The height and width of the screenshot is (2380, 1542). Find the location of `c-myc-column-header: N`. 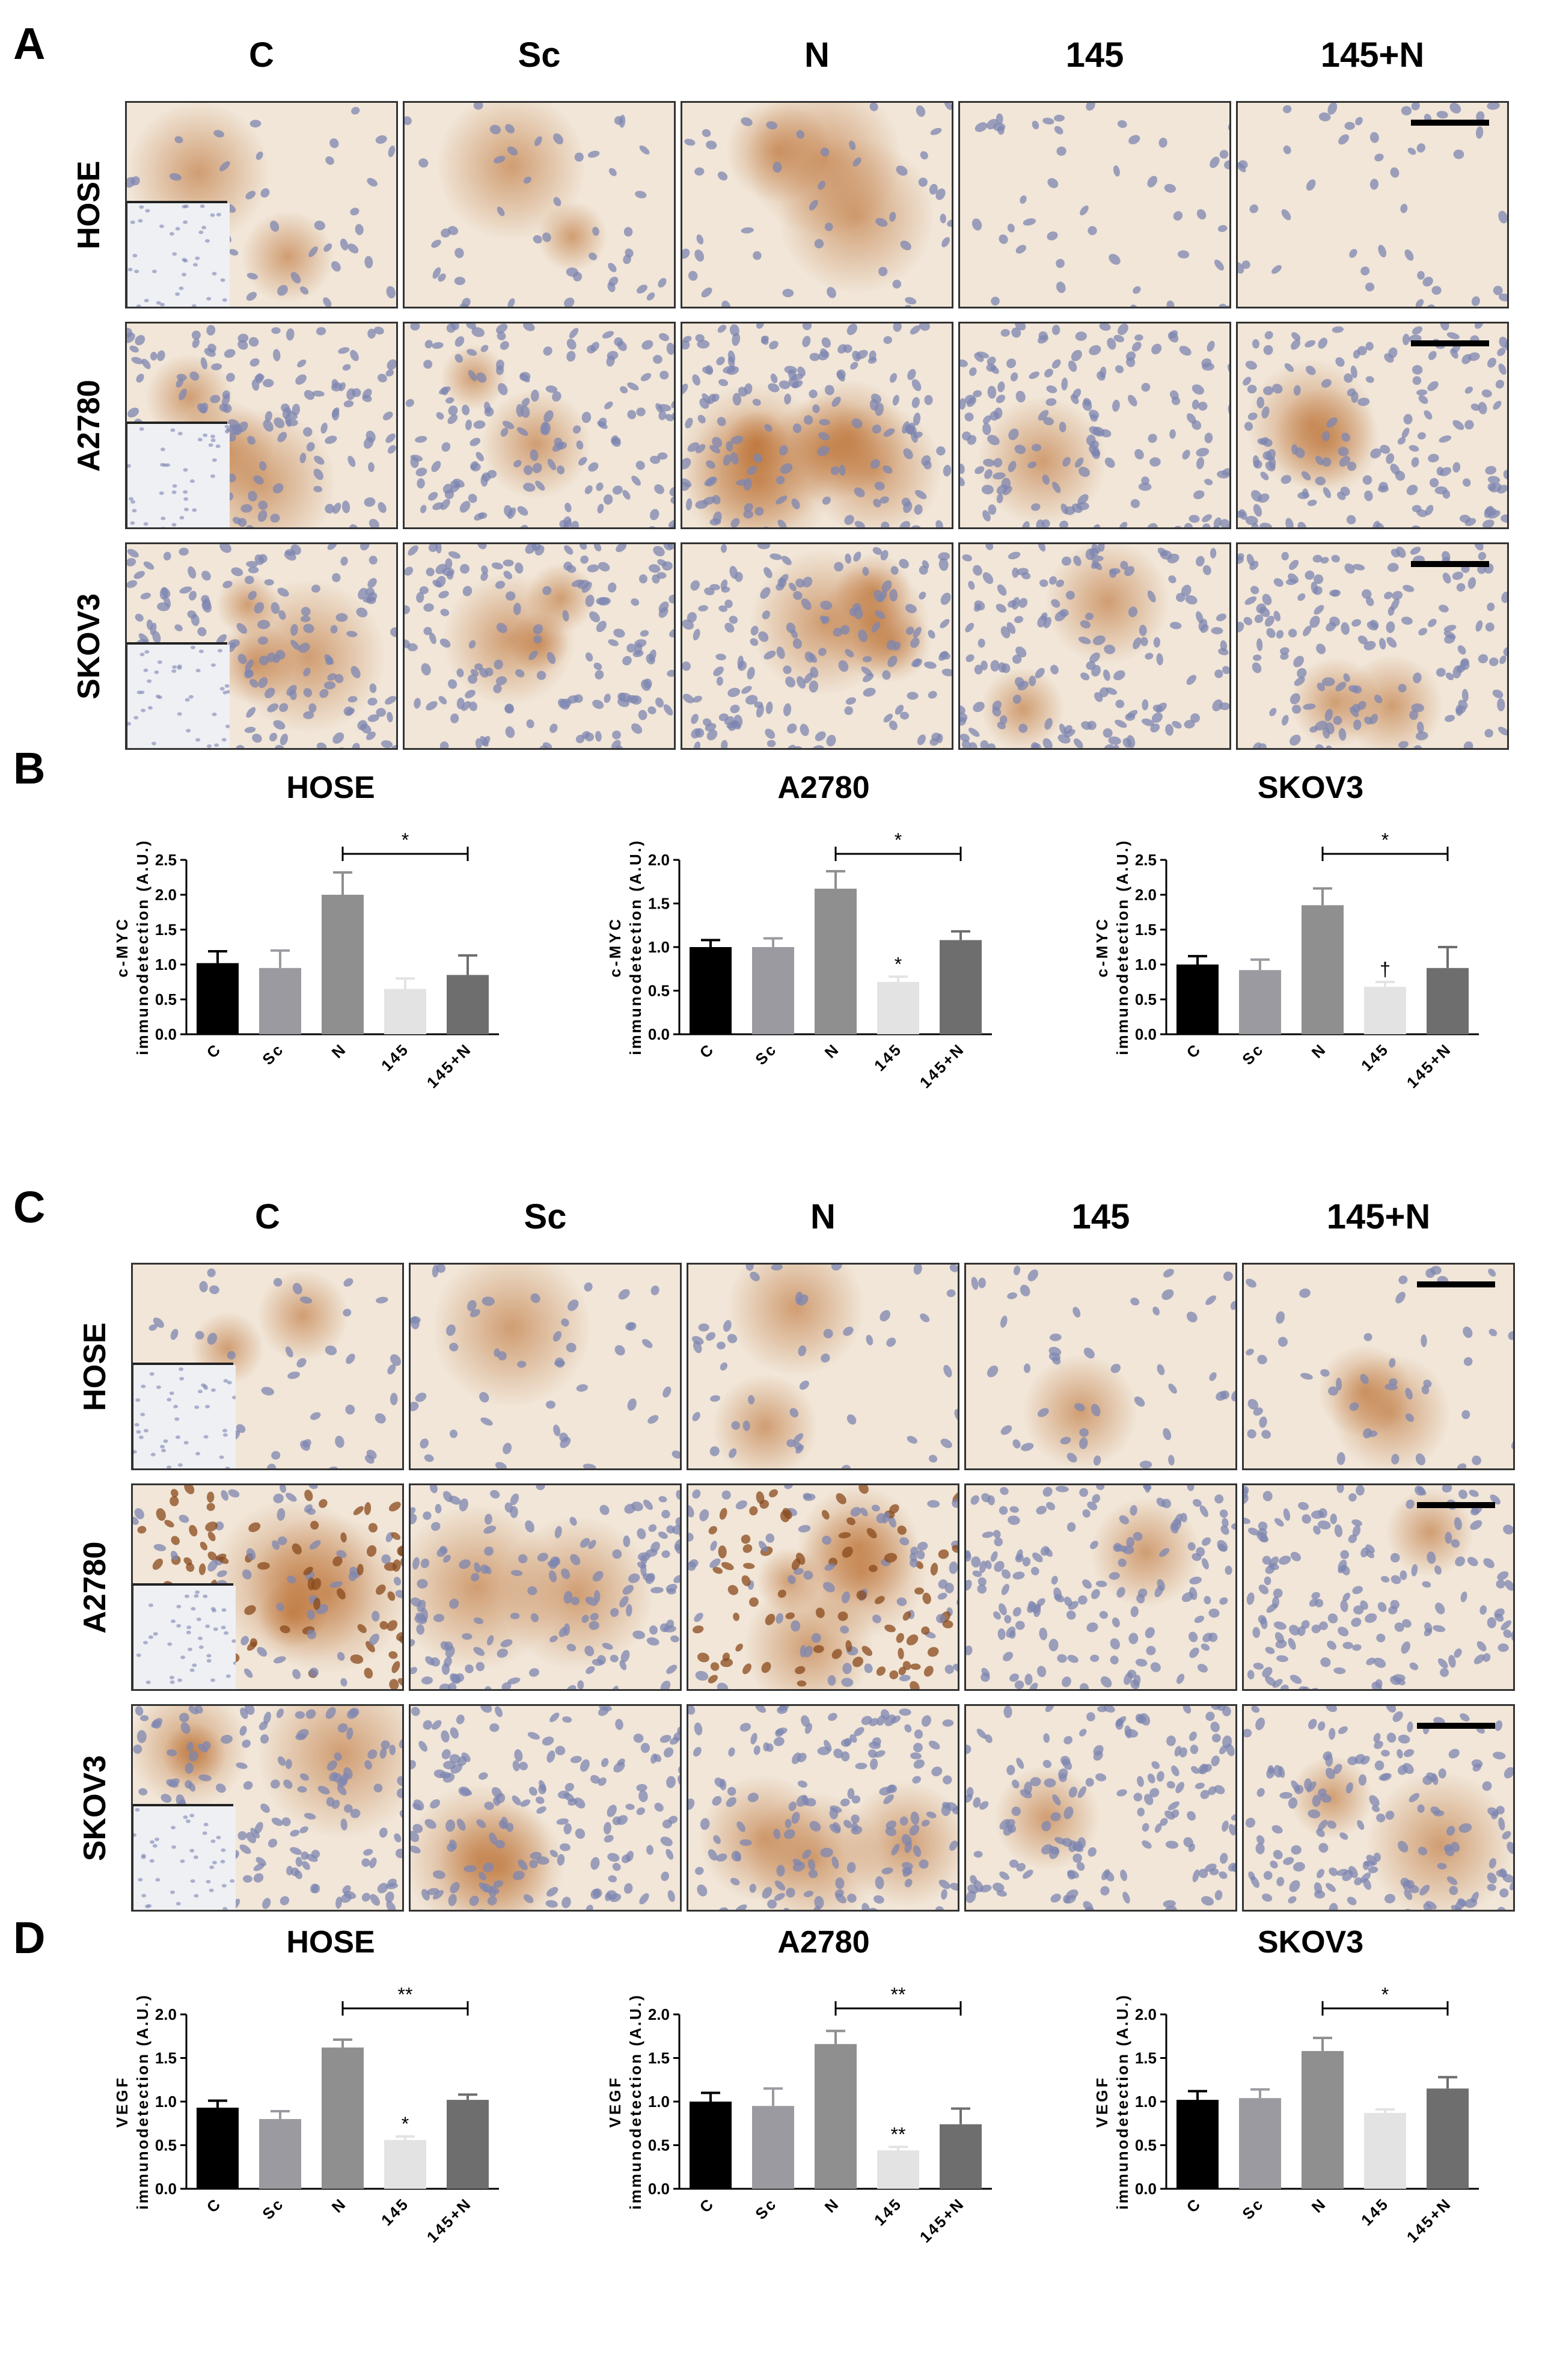

c-myc-column-header: N is located at coordinates (817, 55).